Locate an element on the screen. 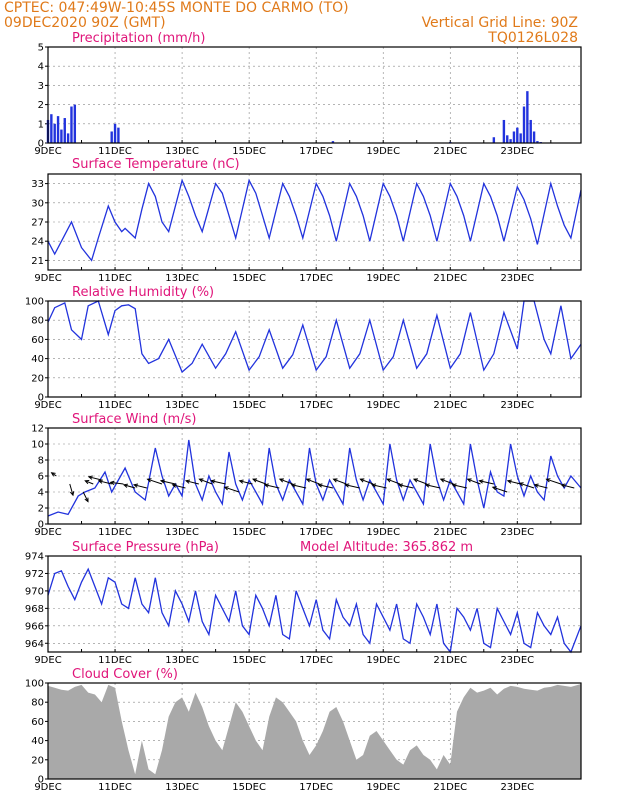  y-tick-label: 10 is located at coordinates (37, 445).